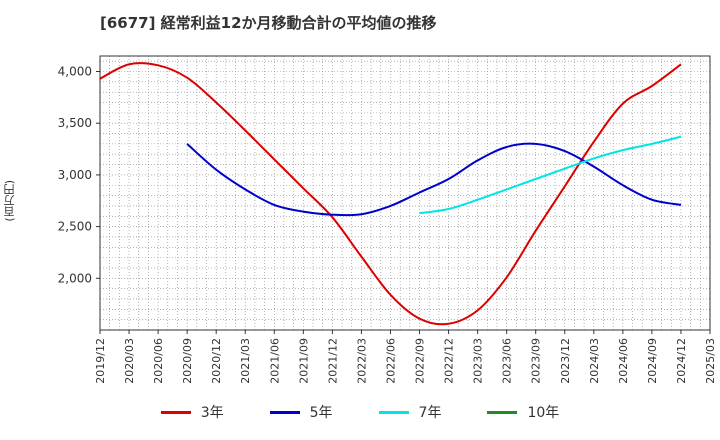 This screenshot has height=440, width=720. What do you see at coordinates (565, 361) in the screenshot?
I see `x-tick-label: 2023/12` at bounding box center [565, 361].